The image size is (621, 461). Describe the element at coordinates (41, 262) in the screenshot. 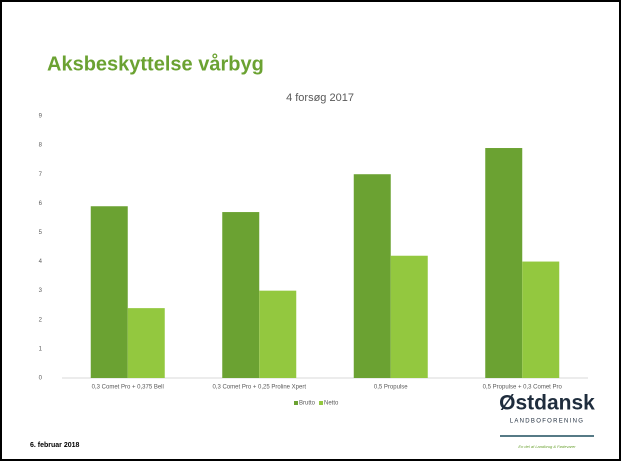

I see `y-tick-label: 4` at that location.